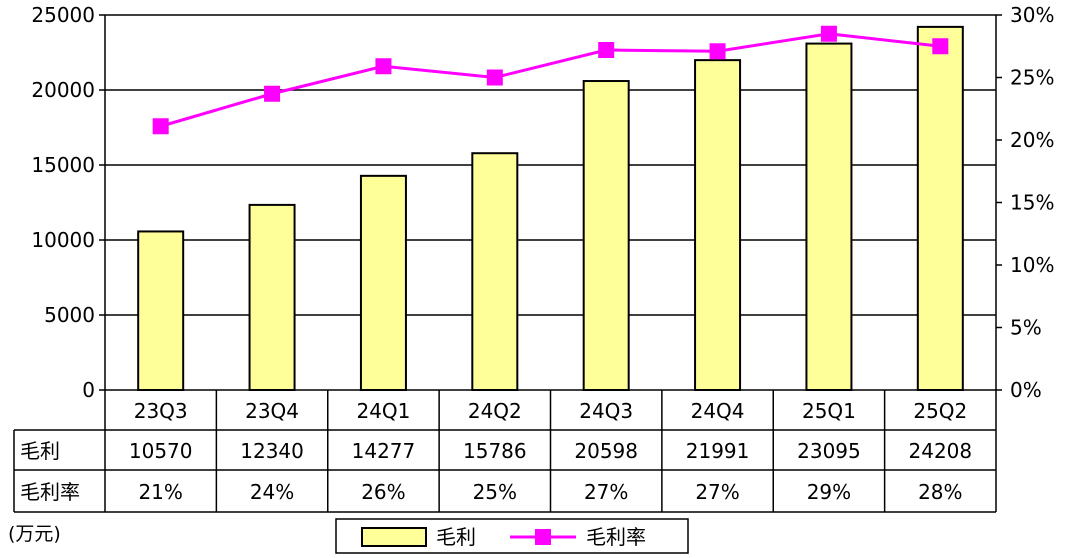 Image resolution: width=1080 pixels, height=558 pixels. What do you see at coordinates (941, 451) in the screenshot?
I see `table-cell: 24208` at bounding box center [941, 451].